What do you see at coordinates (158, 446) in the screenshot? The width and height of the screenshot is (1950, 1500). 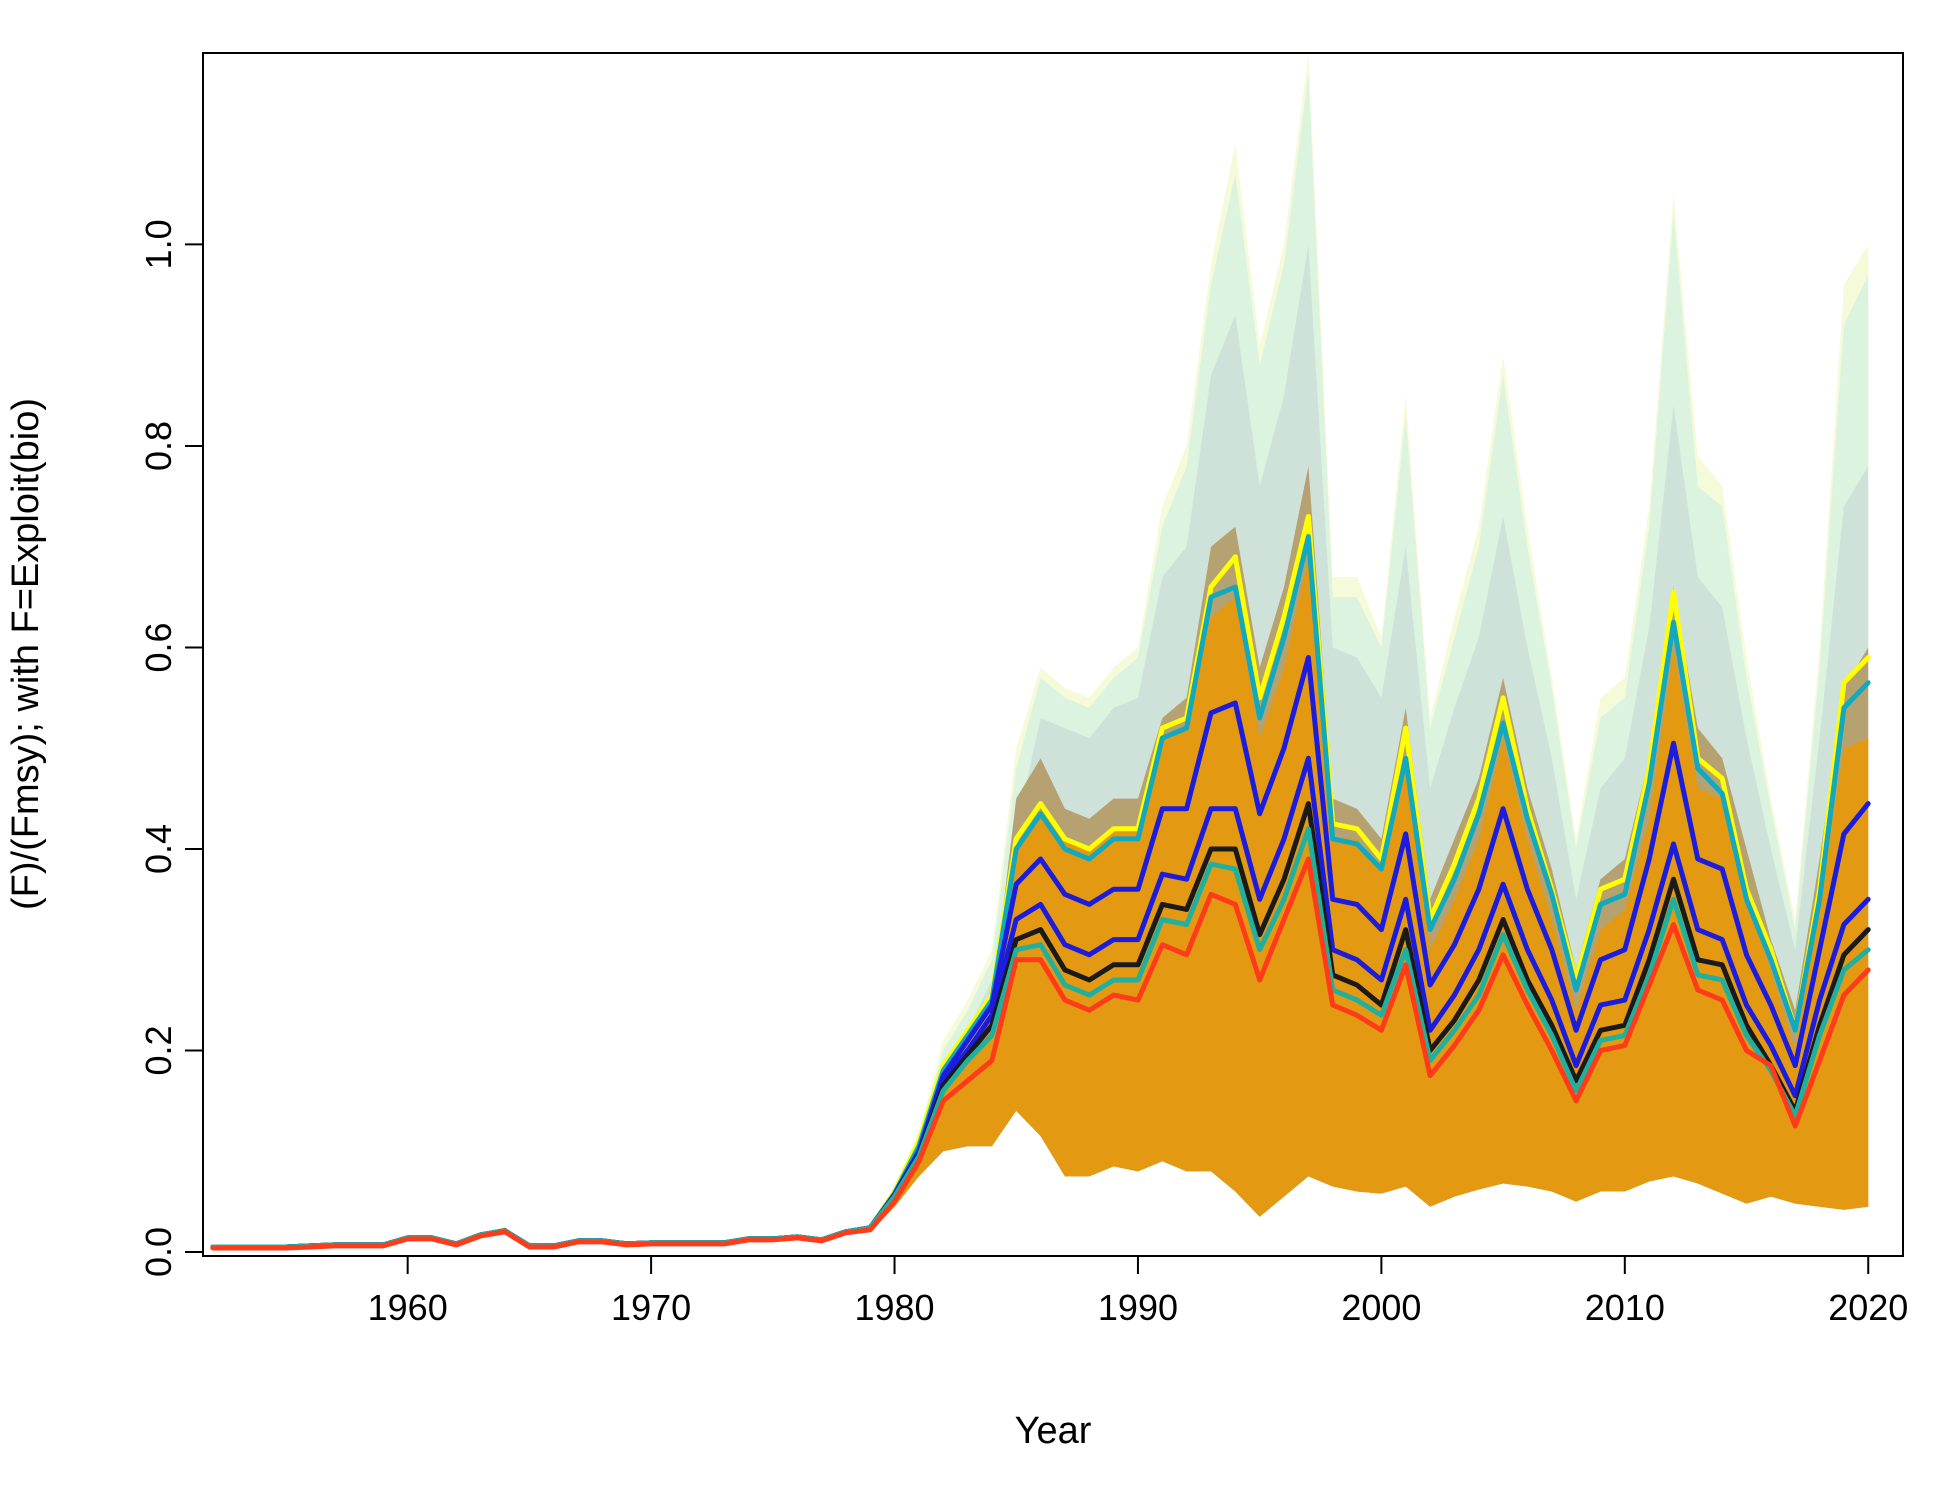 I see `y-tick-label: 0.8` at bounding box center [158, 446].